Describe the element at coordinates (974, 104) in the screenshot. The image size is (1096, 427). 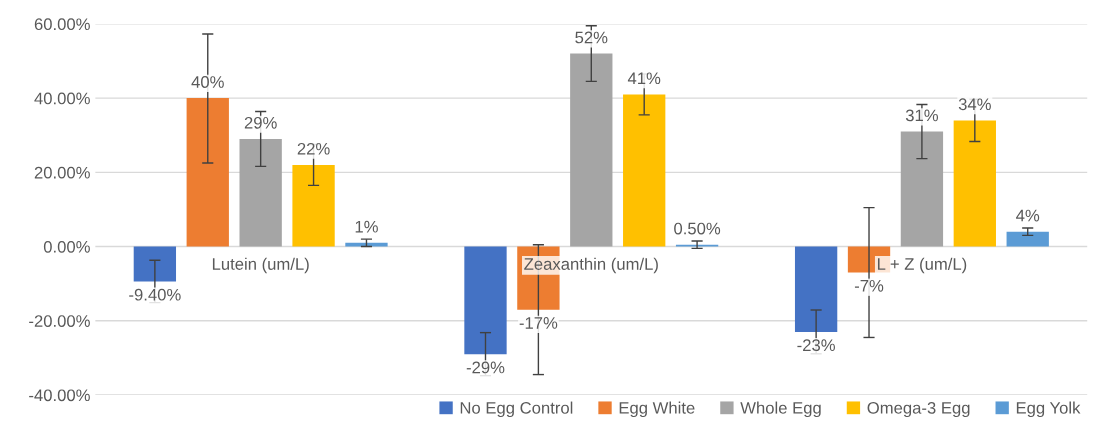
I see `data-label: 34%` at that location.